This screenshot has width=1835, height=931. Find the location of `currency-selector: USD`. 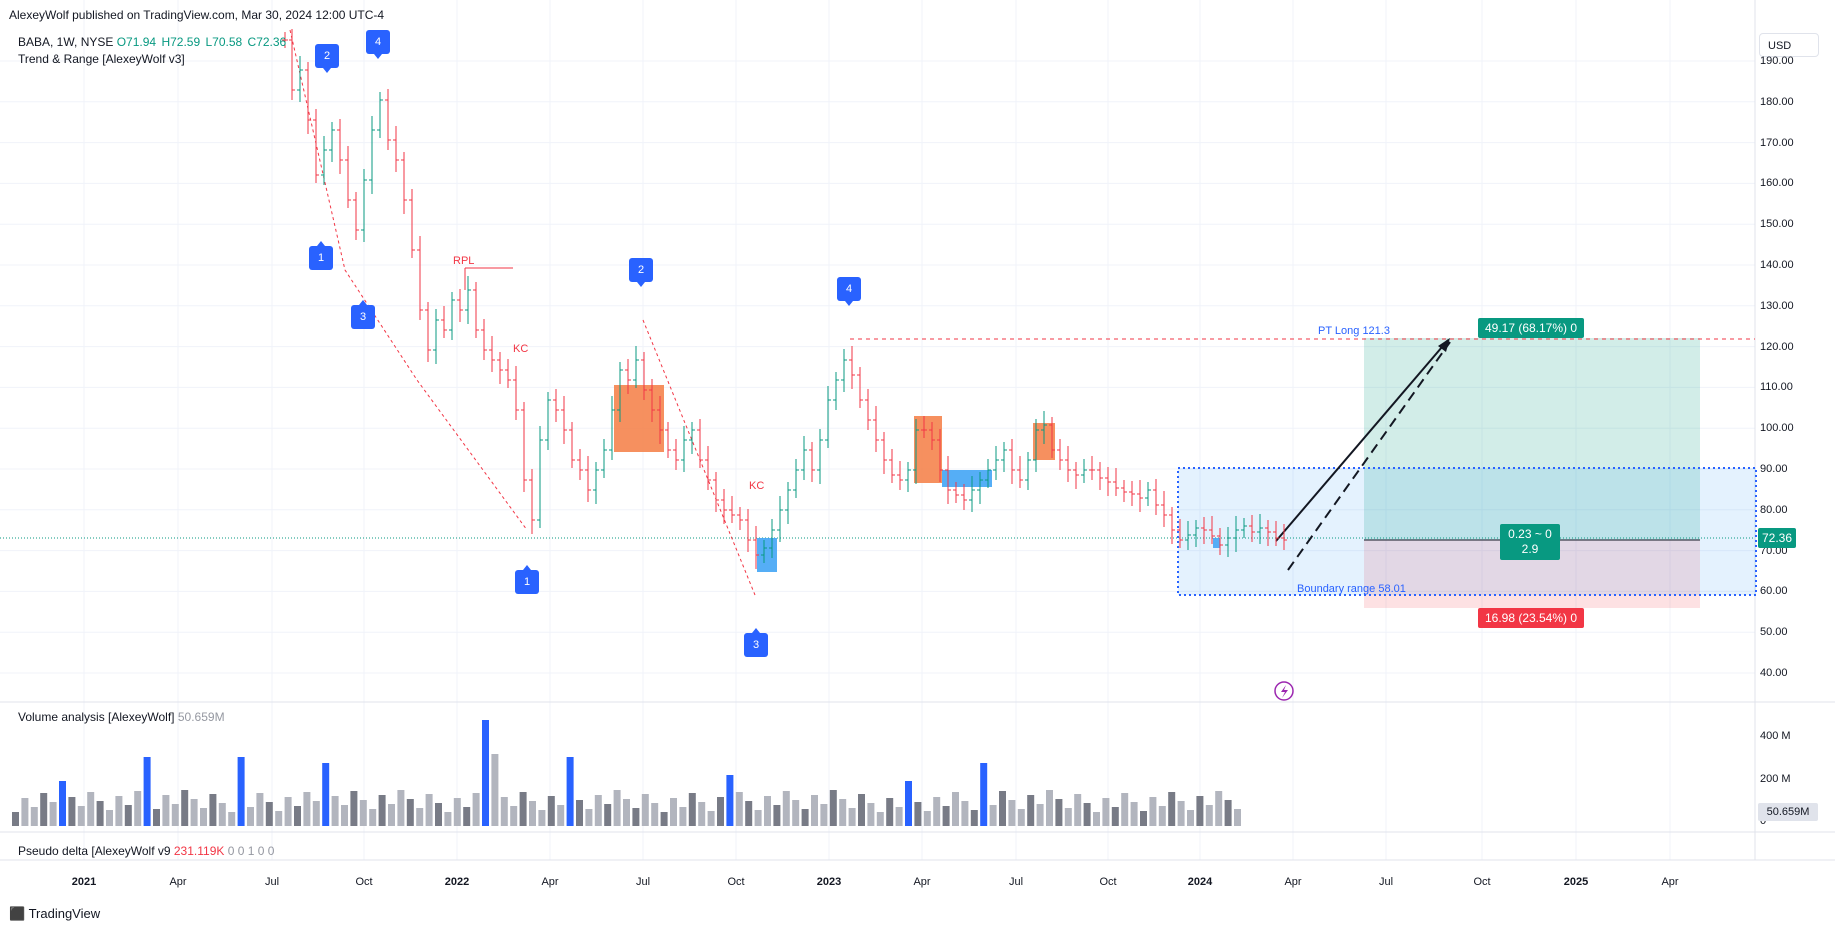

currency-selector: USD is located at coordinates (1789, 45).